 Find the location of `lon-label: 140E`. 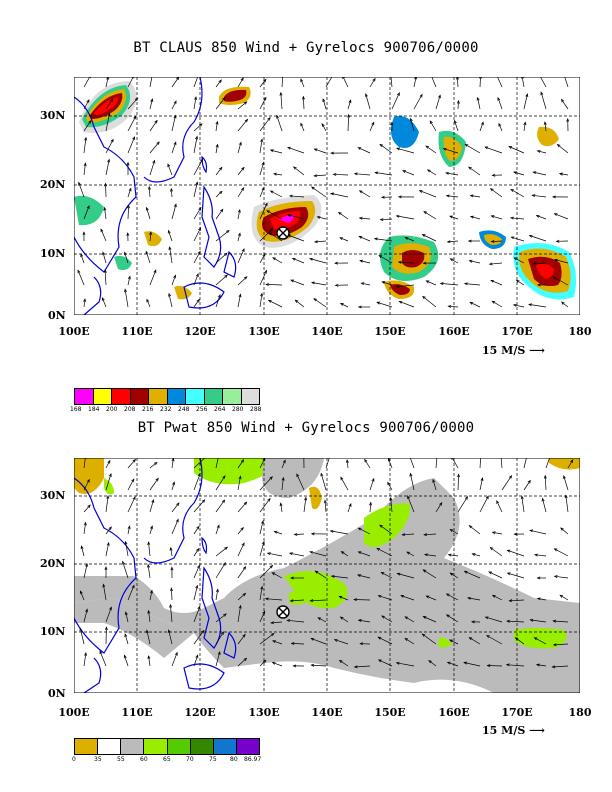

lon-label: 140E is located at coordinates (327, 712).